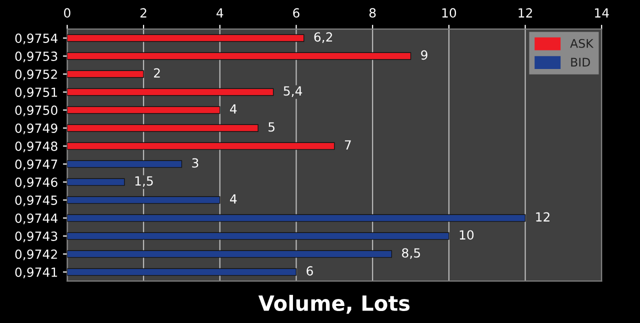  I want to click on data-label: 5,4, so click(293, 91).